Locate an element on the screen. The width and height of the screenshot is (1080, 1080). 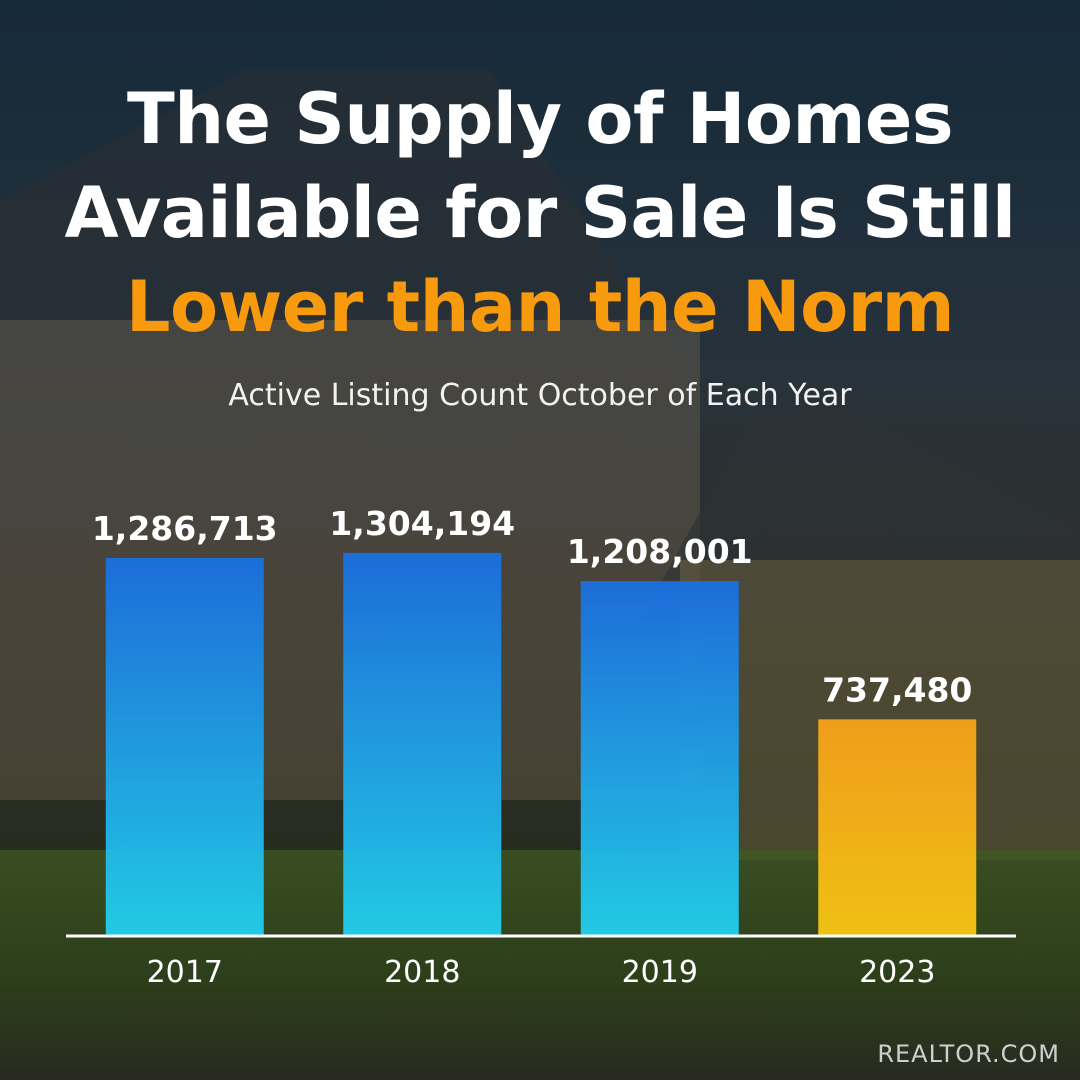
source-credit: REALTOR.COM is located at coordinates (968, 1054).